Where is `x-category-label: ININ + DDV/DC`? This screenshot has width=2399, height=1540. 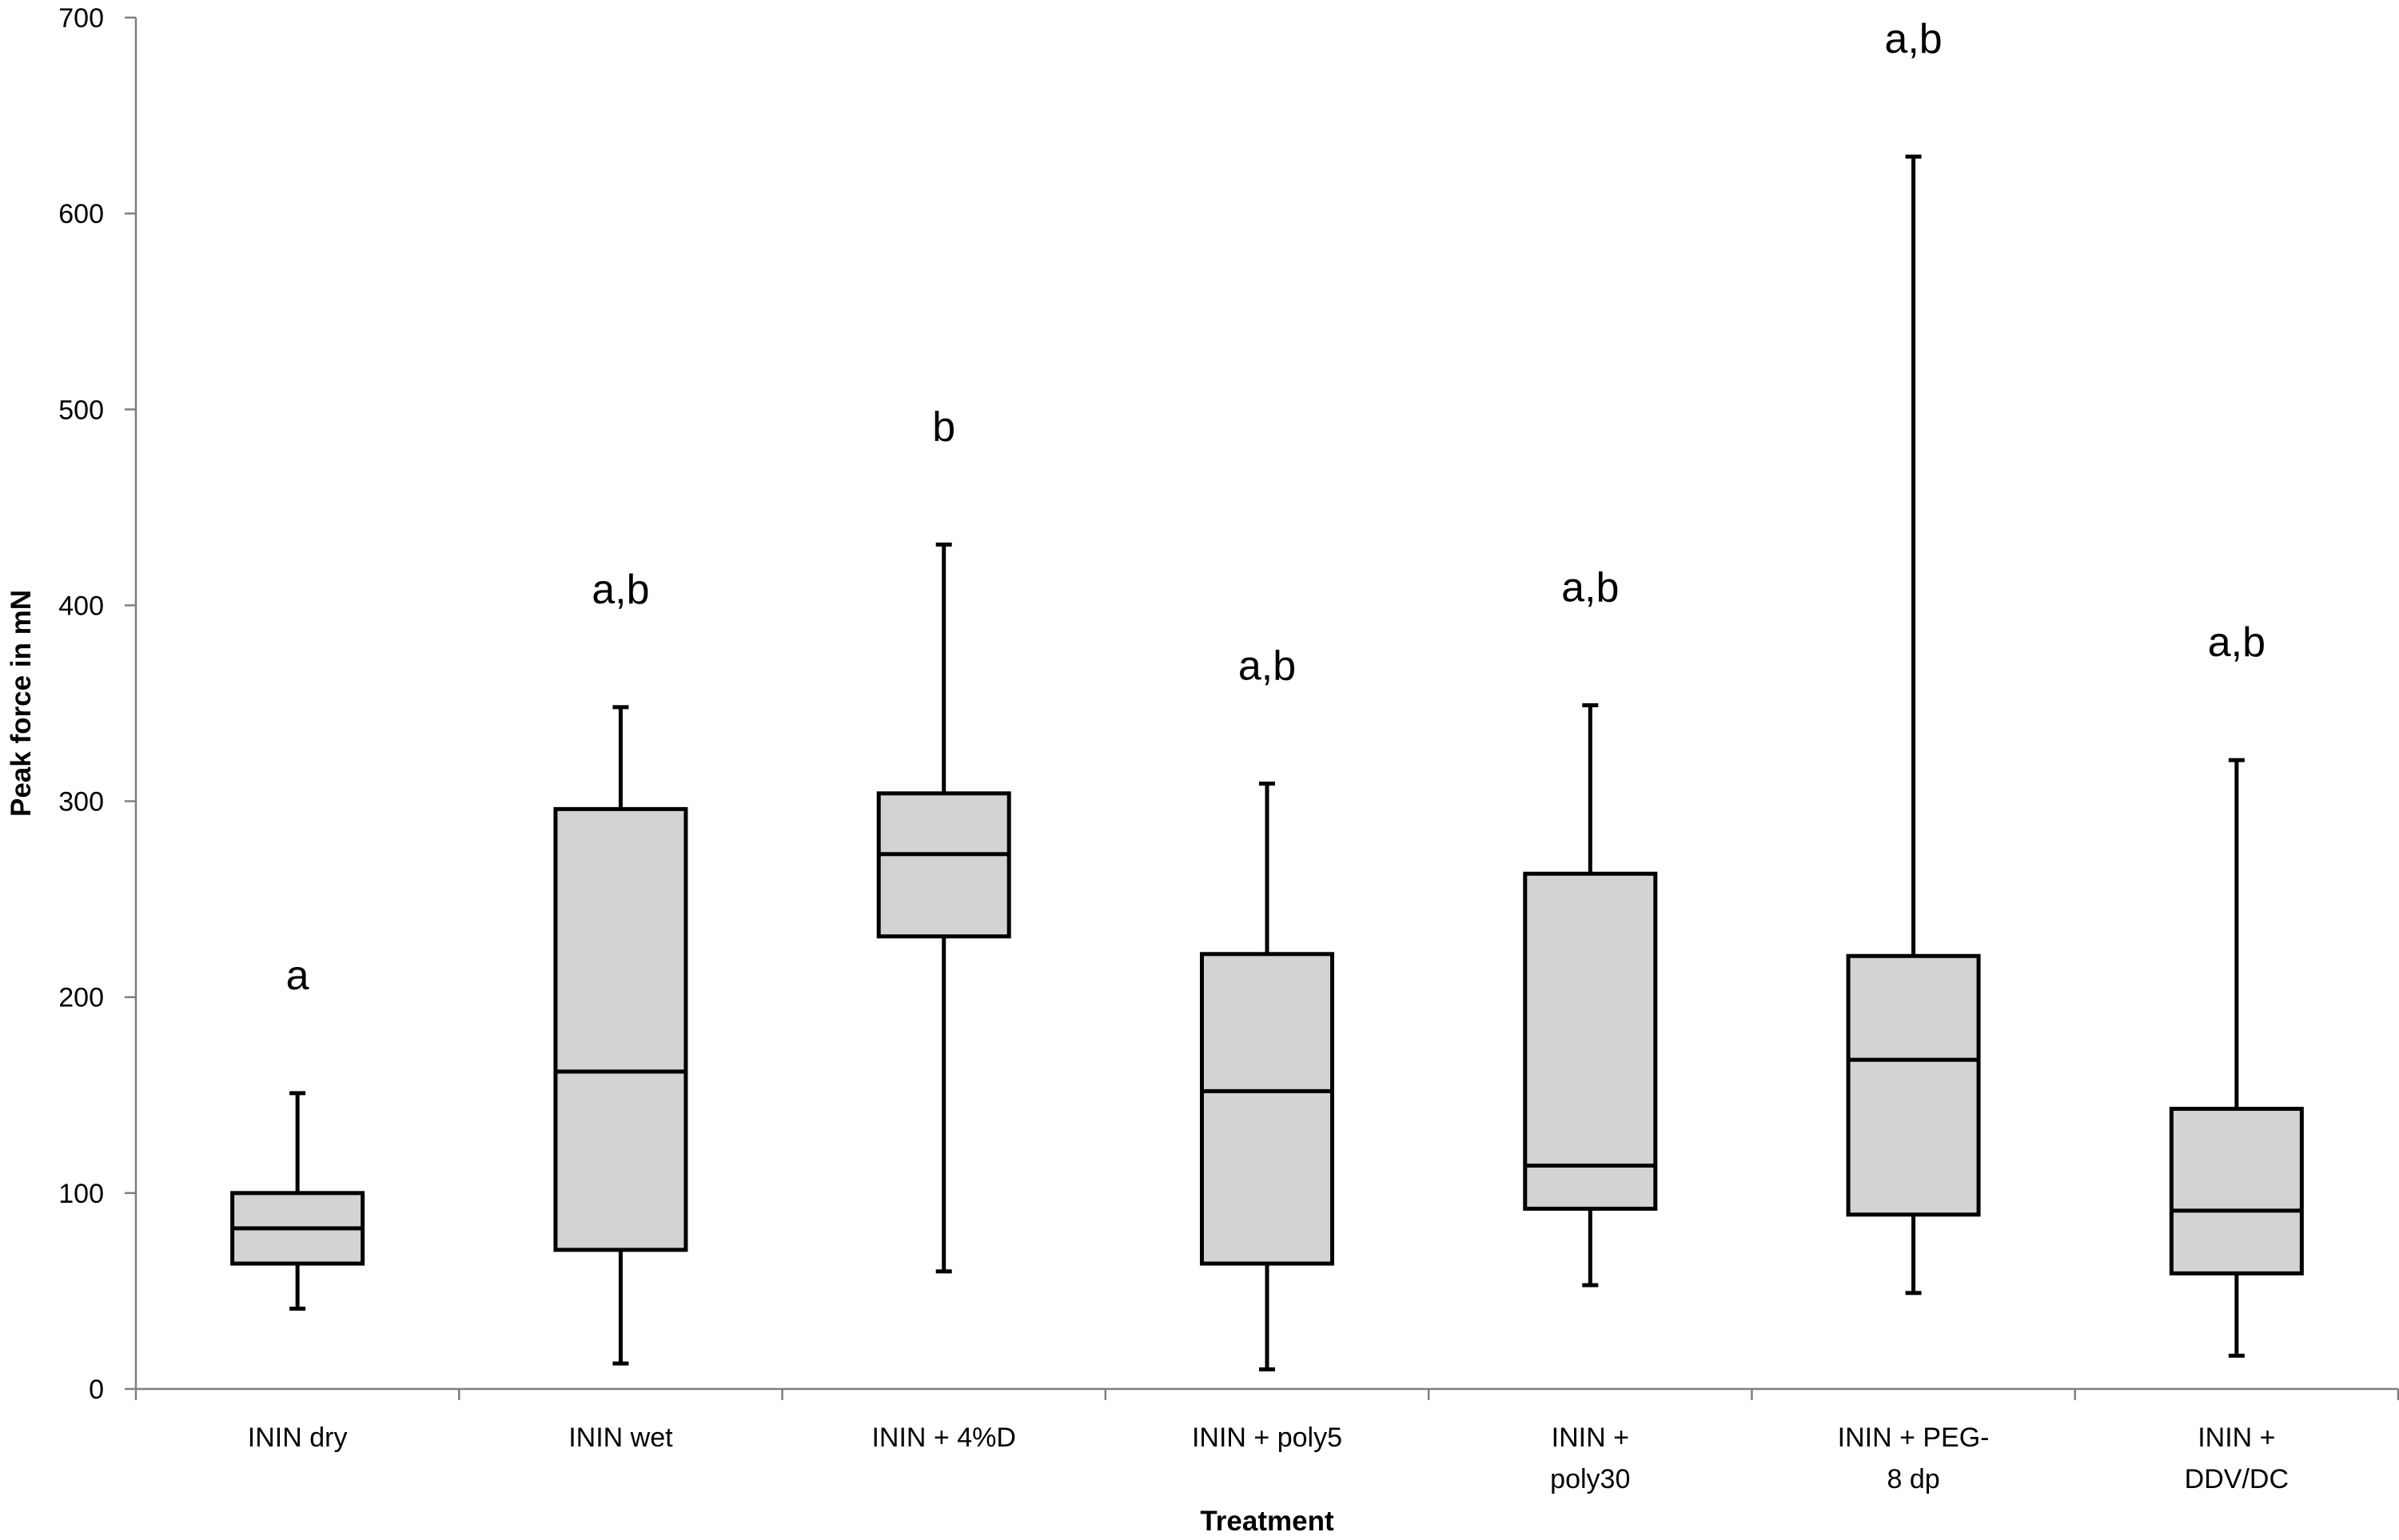
x-category-label: ININ + DDV/DC is located at coordinates (2237, 1458).